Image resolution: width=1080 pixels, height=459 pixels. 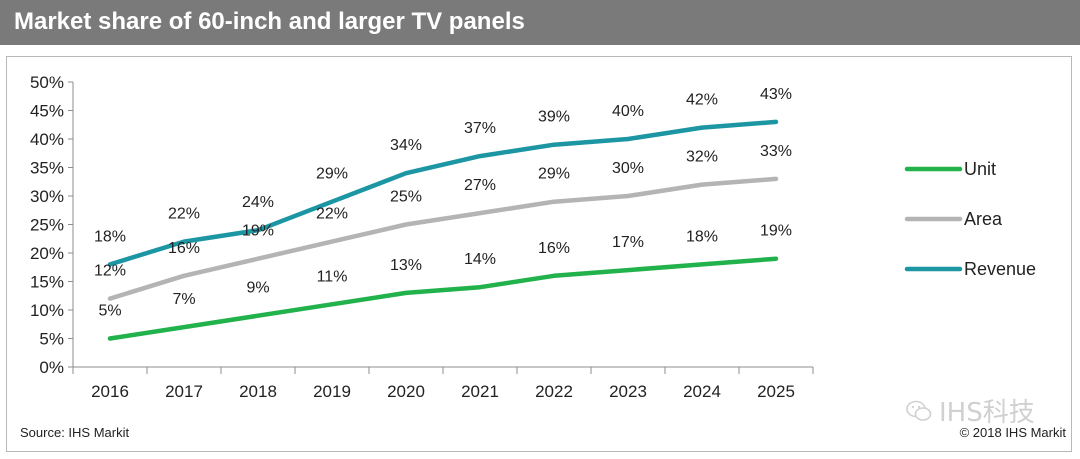 I want to click on data-label-revenue: 37%, so click(x=480, y=128).